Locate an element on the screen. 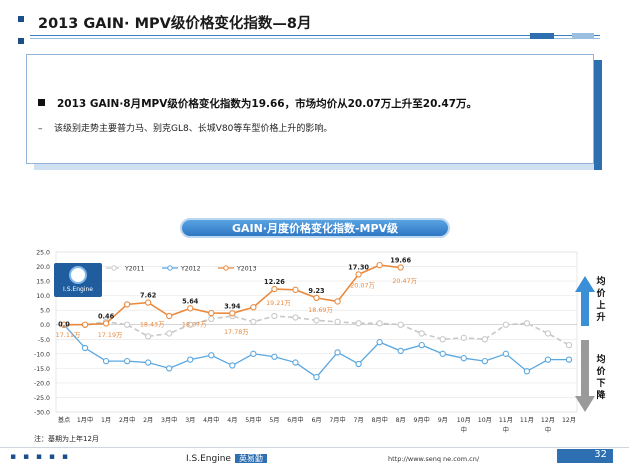  x-tick-label-line2: 中 is located at coordinates (506, 430).